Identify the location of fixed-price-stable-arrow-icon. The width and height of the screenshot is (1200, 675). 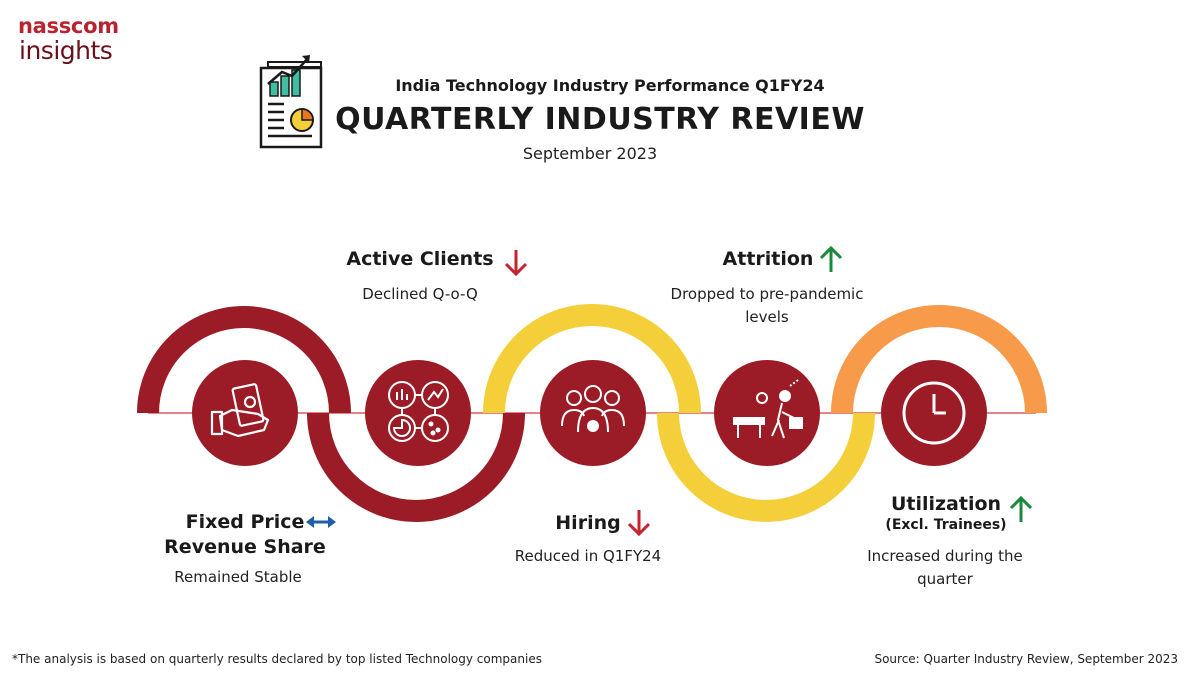
(321, 522).